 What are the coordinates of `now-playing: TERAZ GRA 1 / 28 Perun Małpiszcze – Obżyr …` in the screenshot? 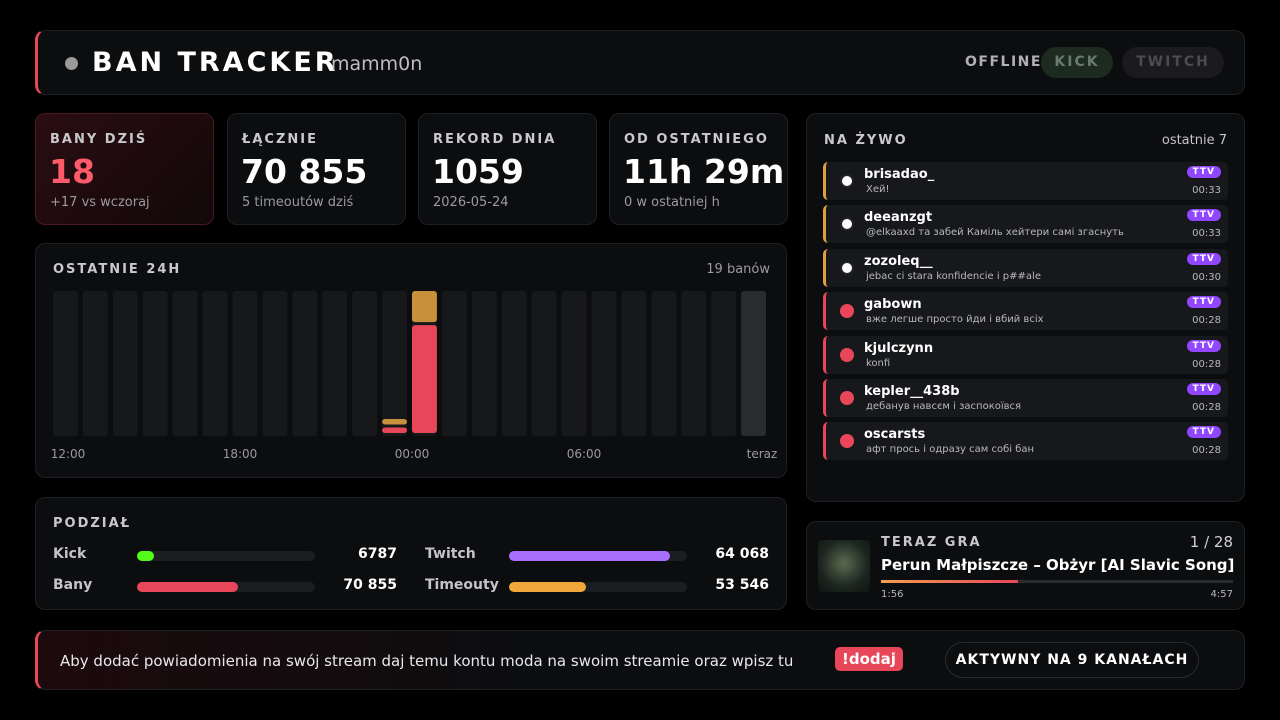 It's located at (1025, 565).